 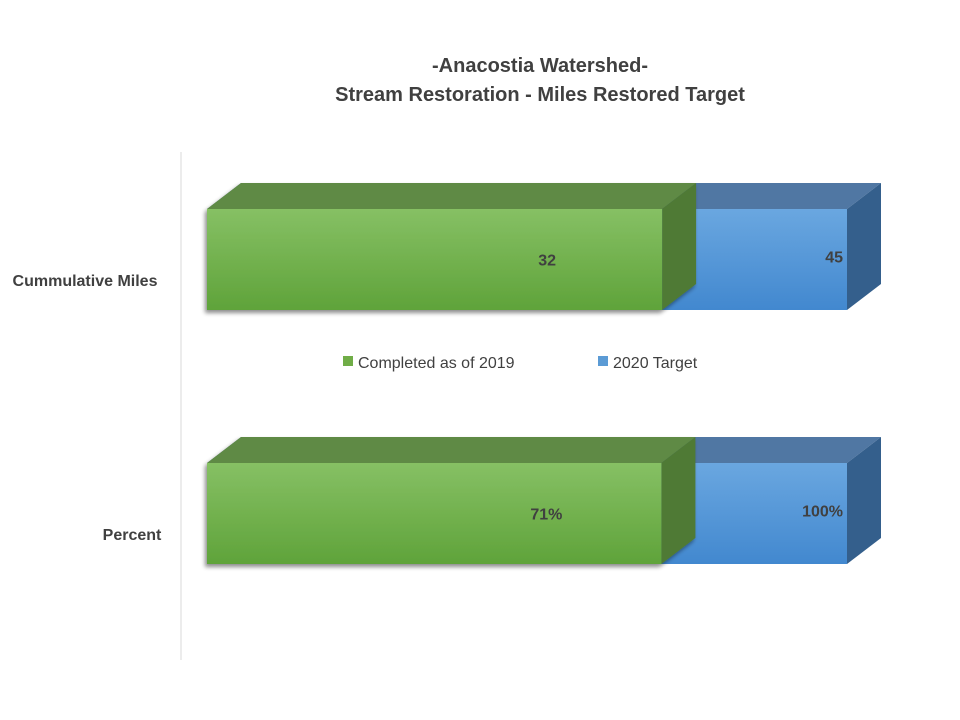 What do you see at coordinates (834, 258) in the screenshot?
I see `data-label-target-cumulative-miles: 45` at bounding box center [834, 258].